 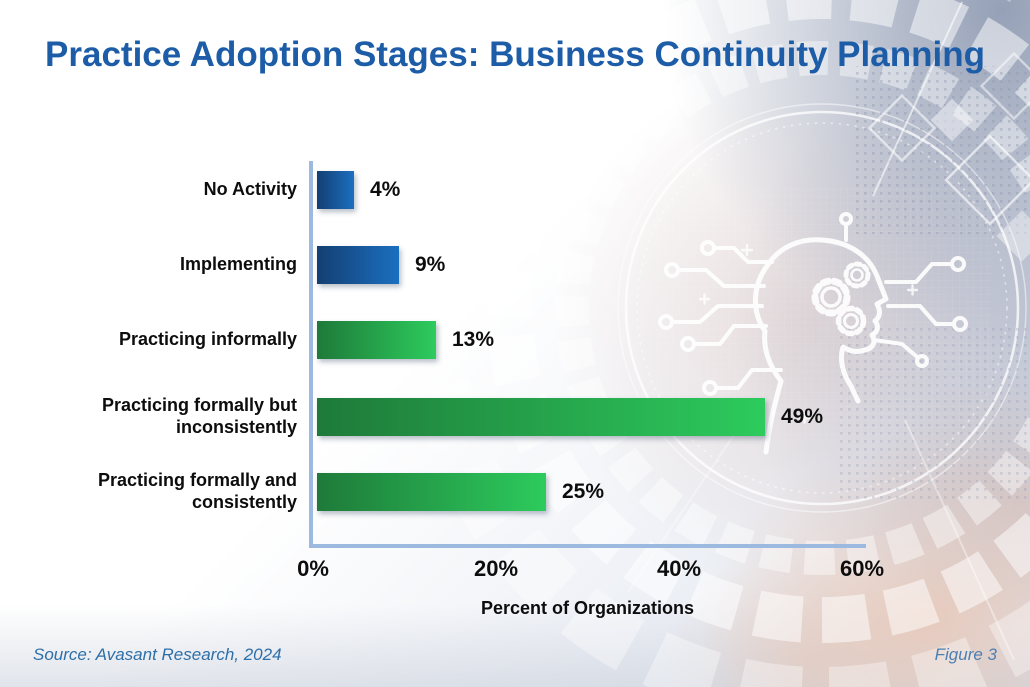 I want to click on x-axis-tick-label: 0%, so click(x=313, y=568).